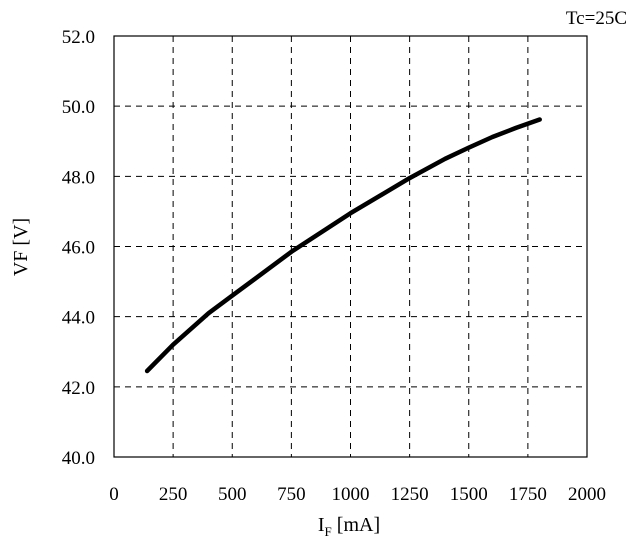  I want to click on x-tick-labels: 0 250 500 750 1000 1250 1500 1750 2000, so click(357, 494).